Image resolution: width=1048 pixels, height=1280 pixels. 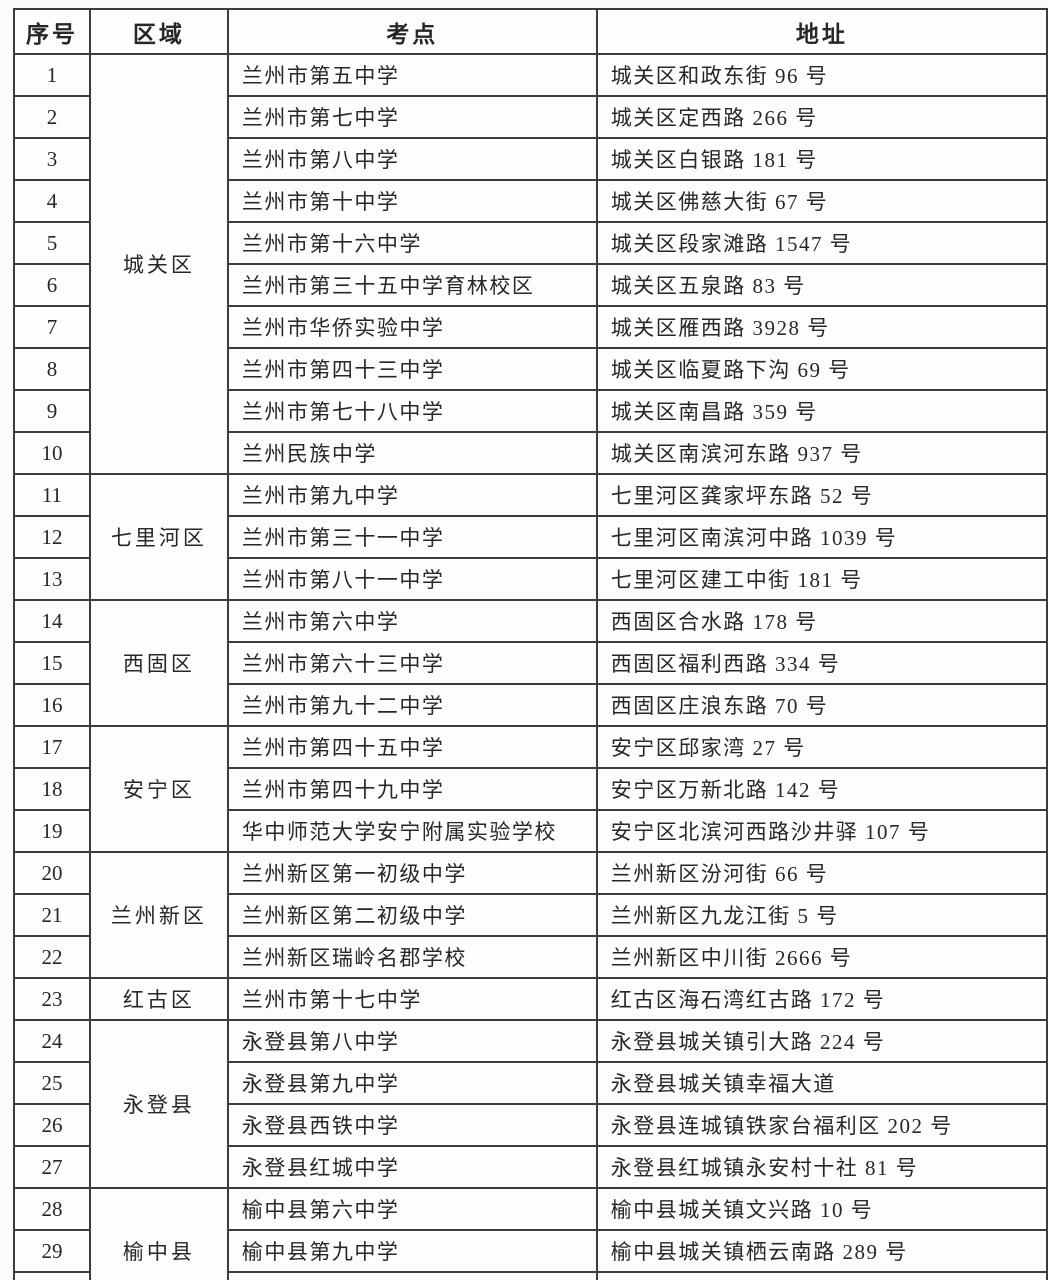 What do you see at coordinates (821, 663) in the screenshot?
I see `cell-address: 西固区福利西路 334 号` at bounding box center [821, 663].